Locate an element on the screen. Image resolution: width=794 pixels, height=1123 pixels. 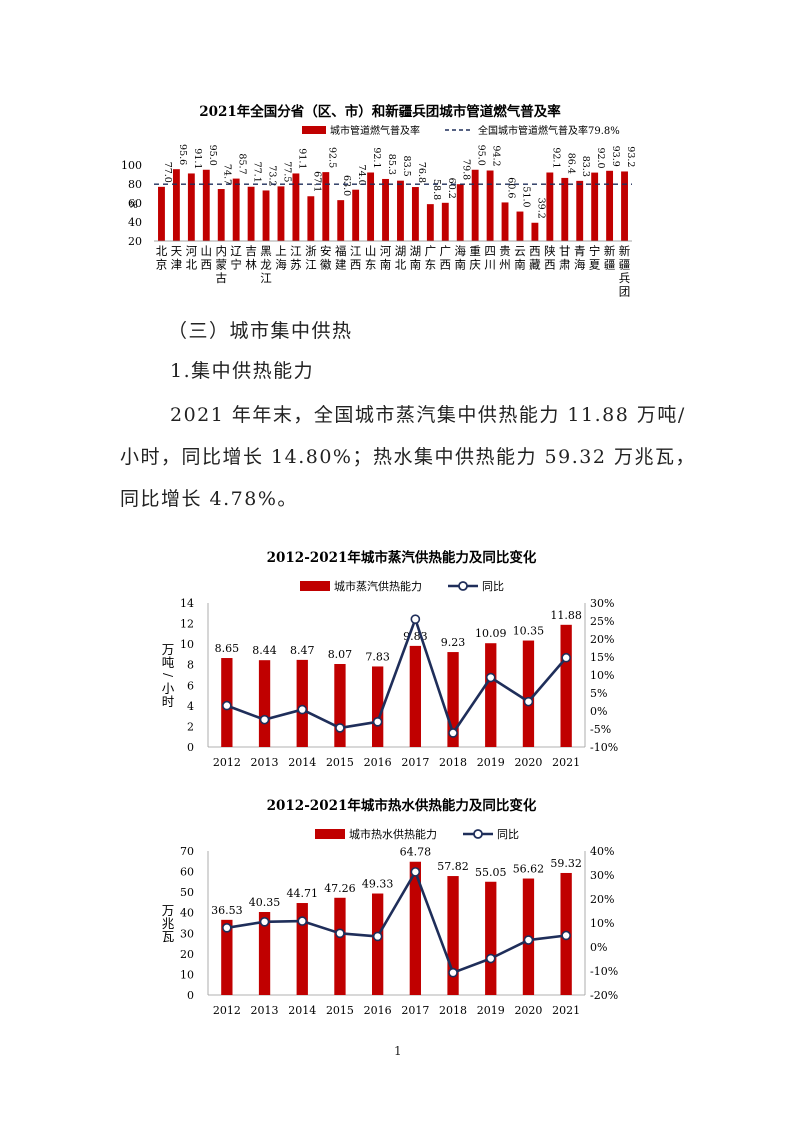
x-tick-label: 2013 is located at coordinates (265, 762).